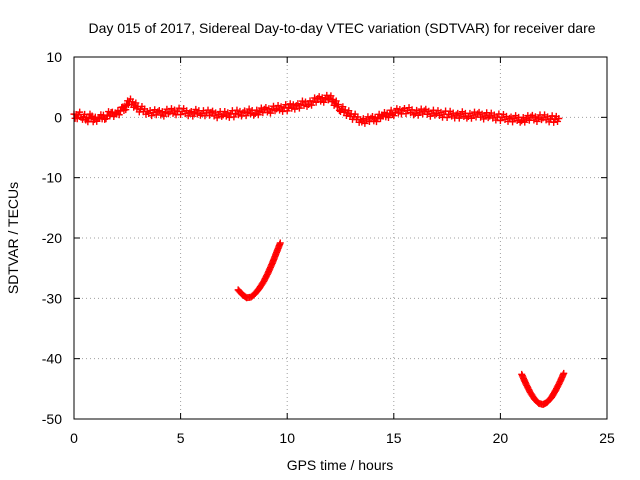 Image resolution: width=640 pixels, height=480 pixels. I want to click on x-tick-label: 20, so click(501, 438).